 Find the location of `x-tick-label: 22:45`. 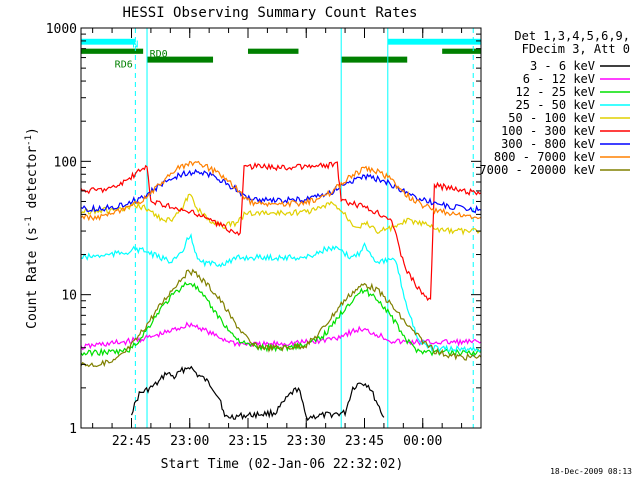

x-tick-label: 22:45 is located at coordinates (131, 441).